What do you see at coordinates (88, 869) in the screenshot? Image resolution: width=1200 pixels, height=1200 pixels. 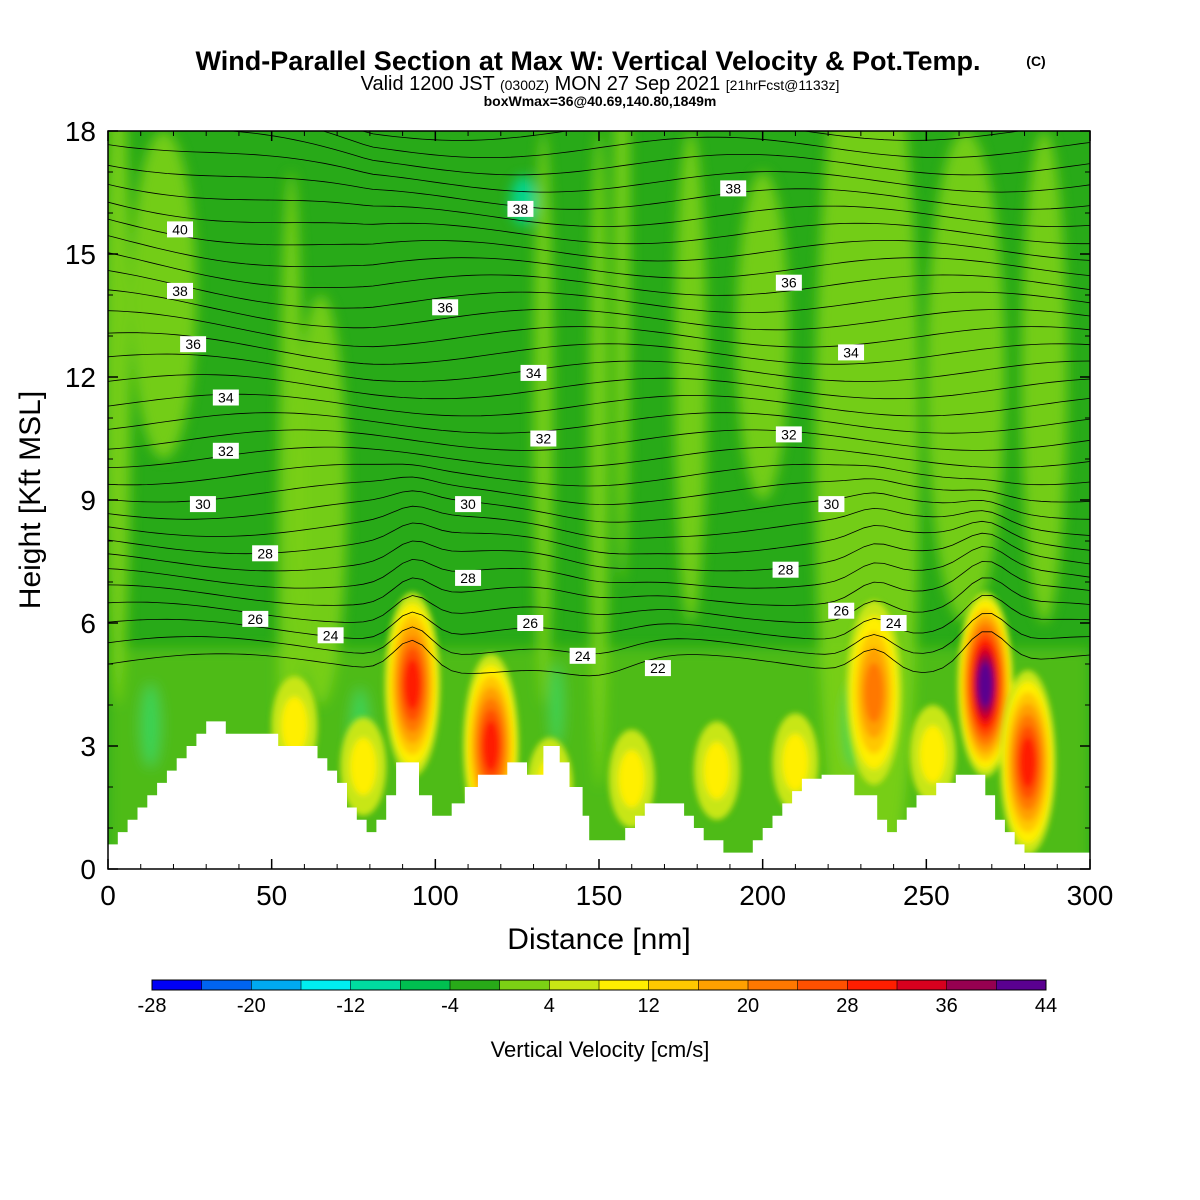 I see `y-tick-label: 0` at bounding box center [88, 869].